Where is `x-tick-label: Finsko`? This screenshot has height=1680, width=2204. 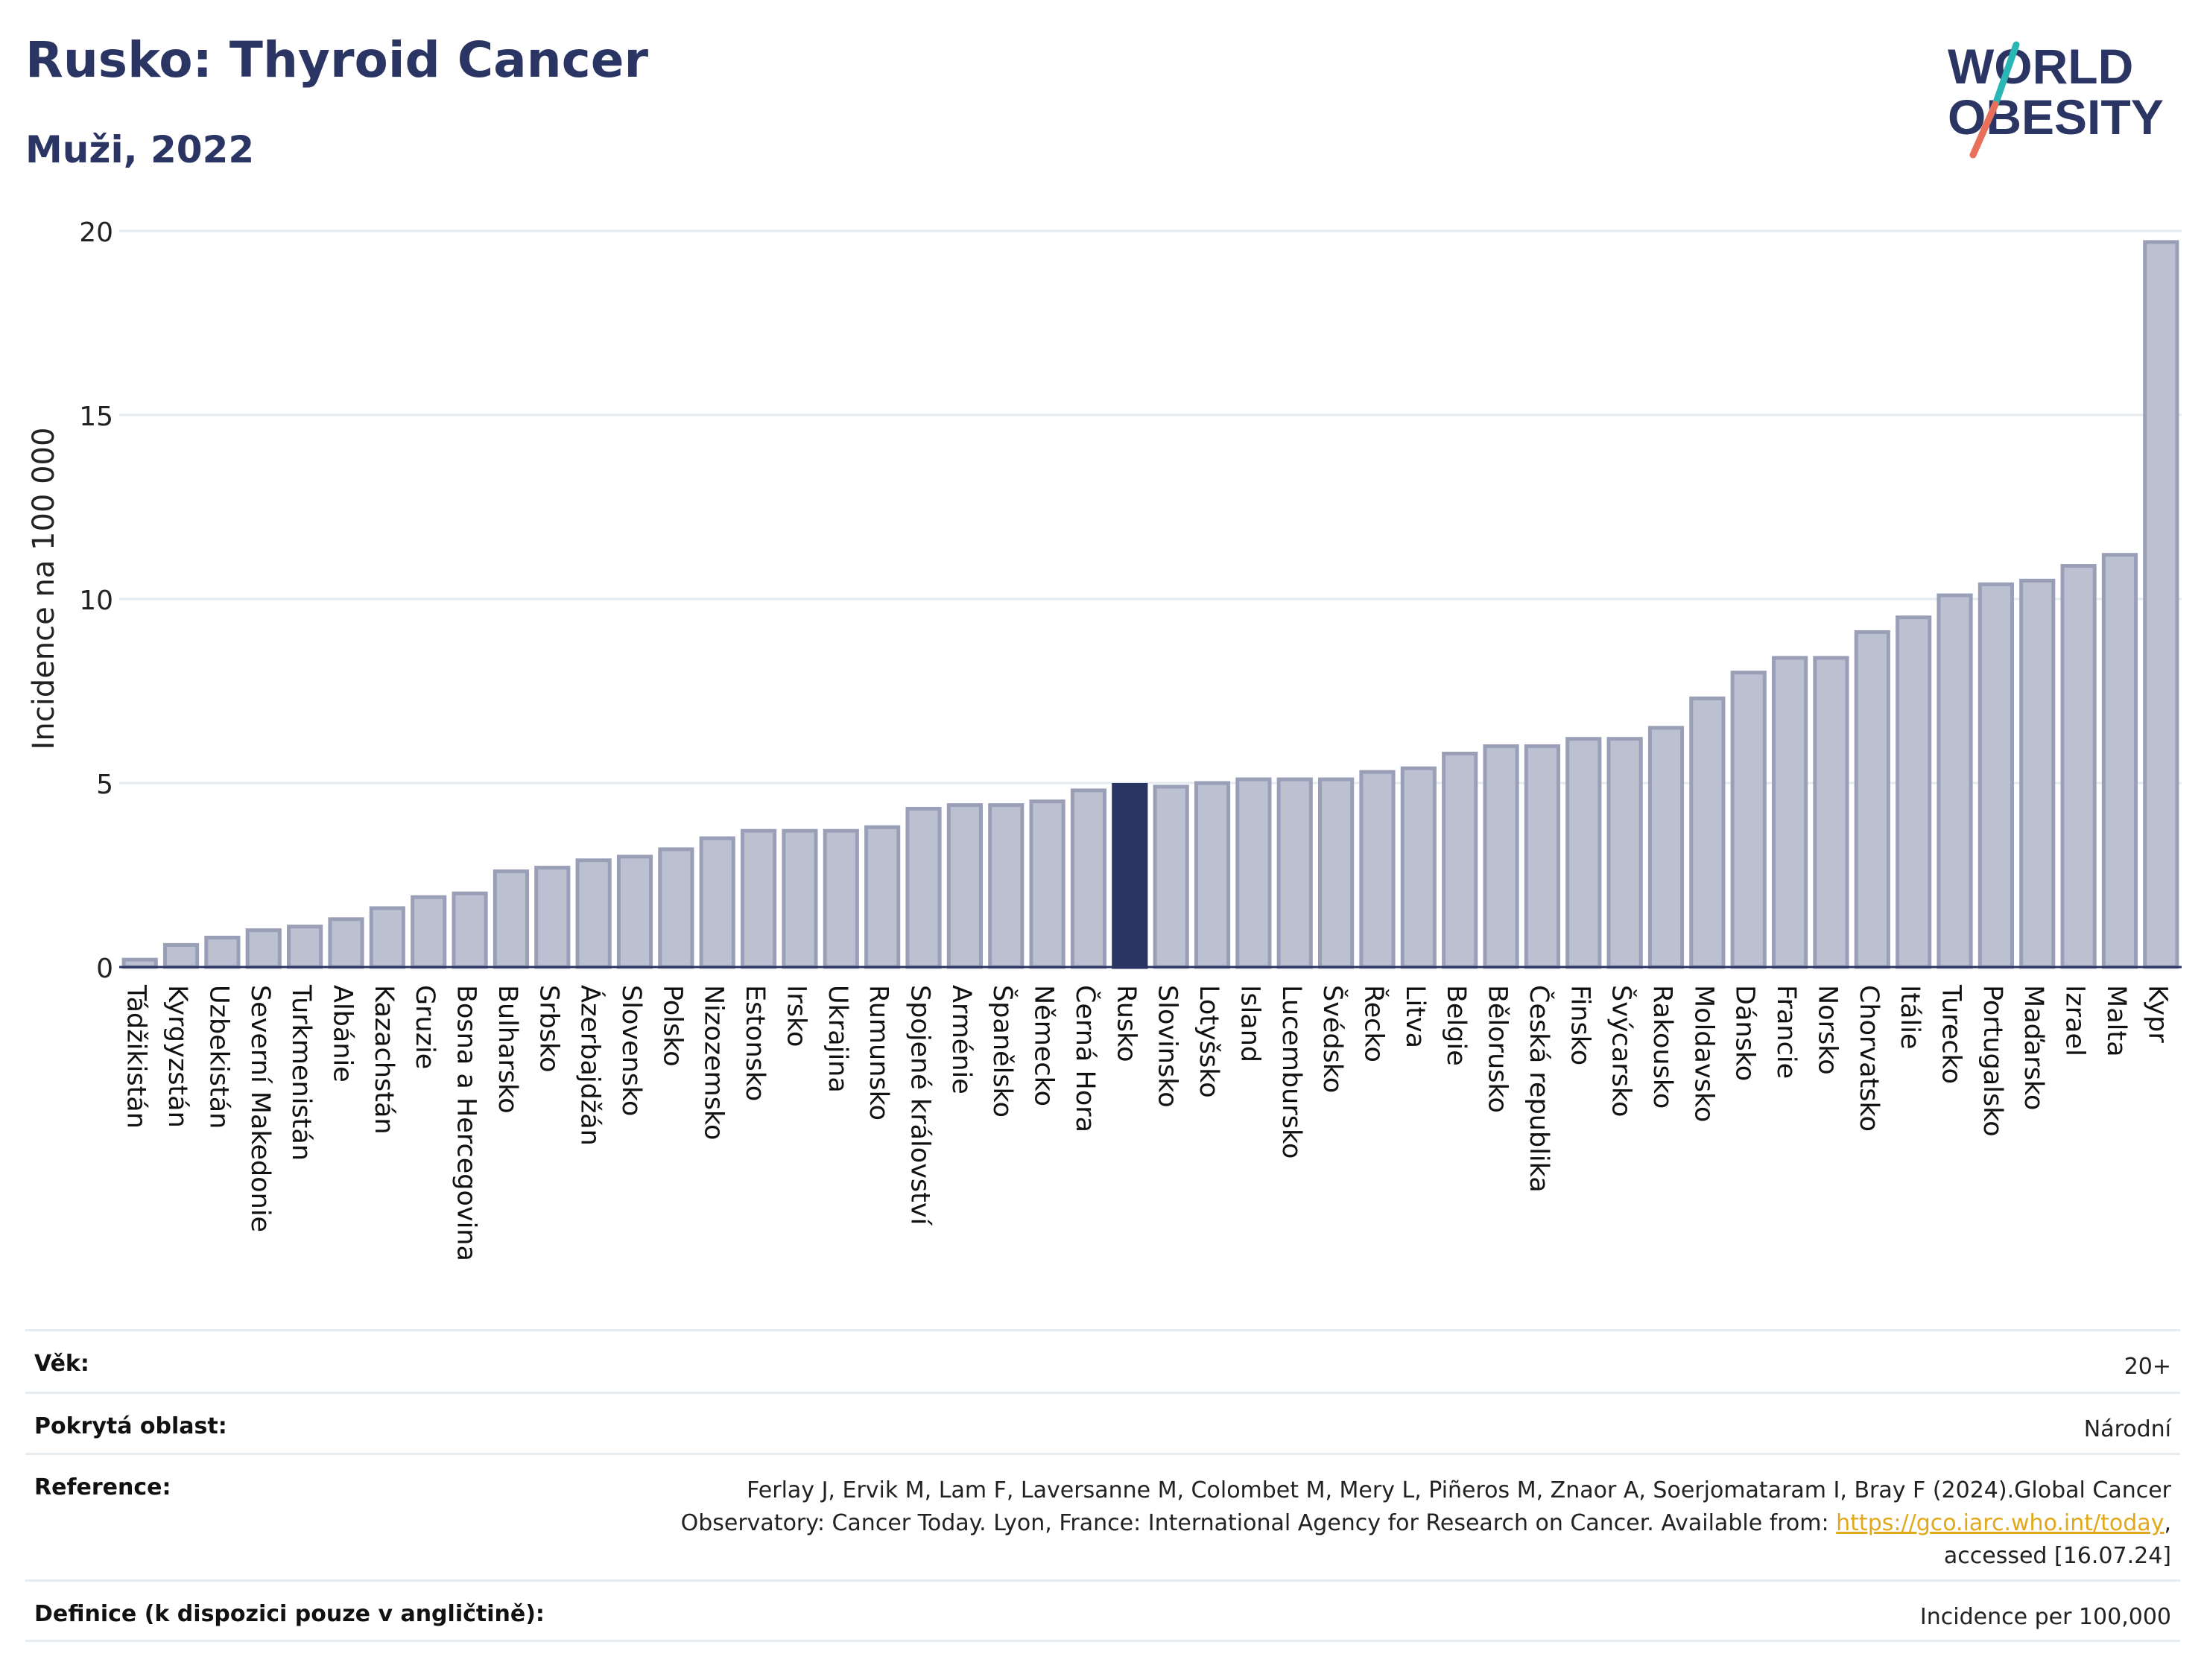
x-tick-label: Finsko is located at coordinates (1580, 1025).